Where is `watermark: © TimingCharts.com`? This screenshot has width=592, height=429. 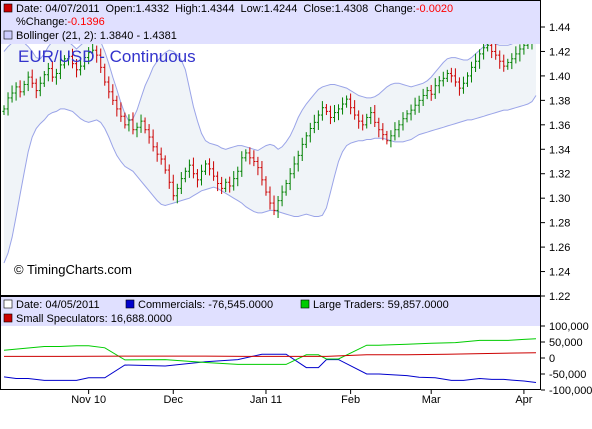 watermark: © TimingCharts.com is located at coordinates (73, 269).